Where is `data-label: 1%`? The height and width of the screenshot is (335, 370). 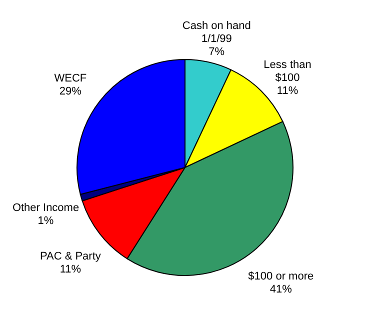
data-label: 1% is located at coordinates (46, 220).